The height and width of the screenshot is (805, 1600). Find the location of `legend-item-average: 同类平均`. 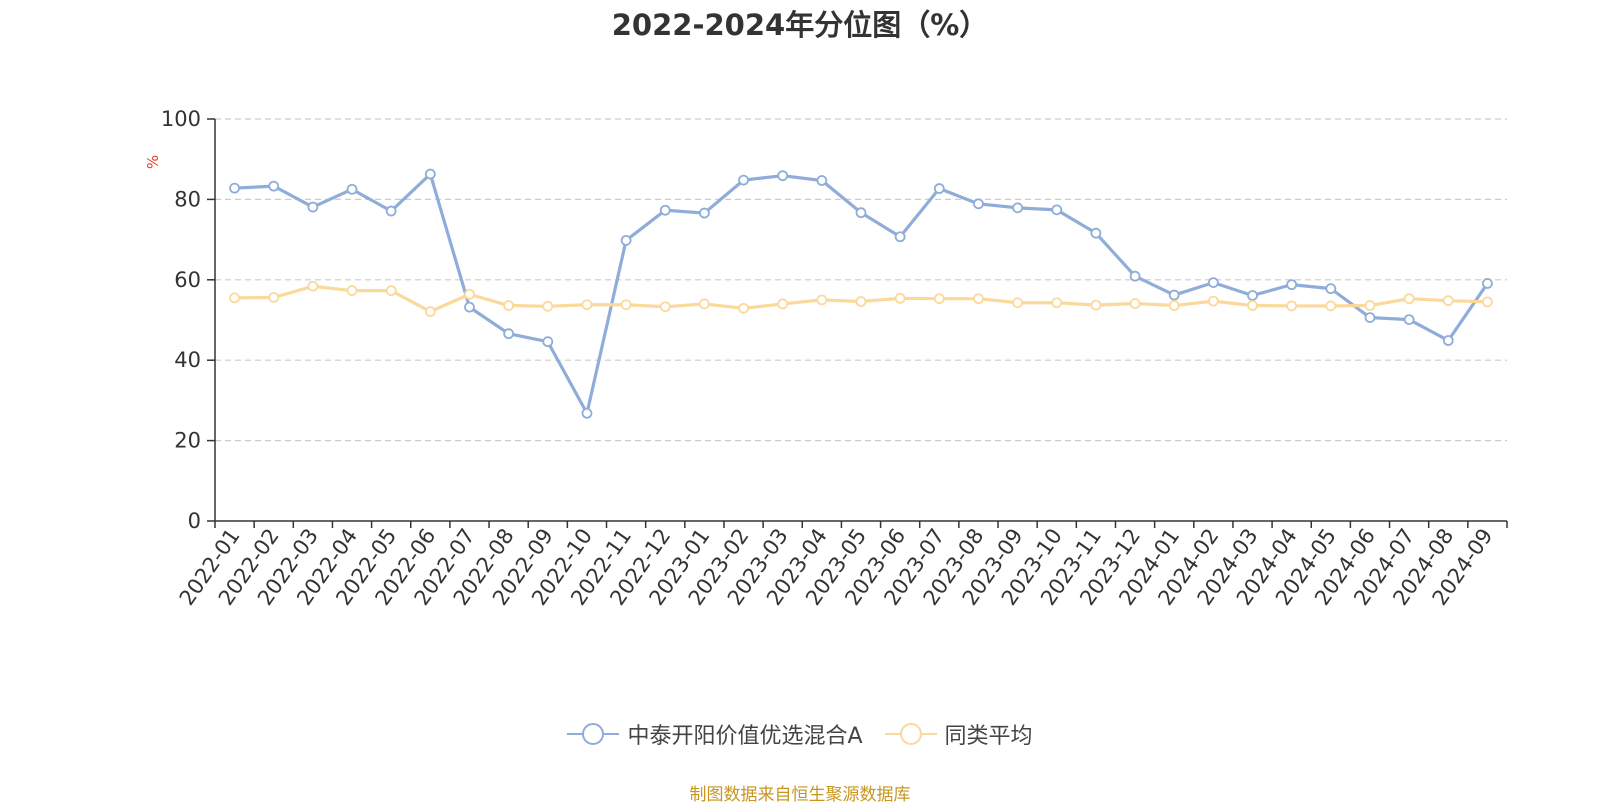

legend-item-average: 同类平均 is located at coordinates (958, 734).